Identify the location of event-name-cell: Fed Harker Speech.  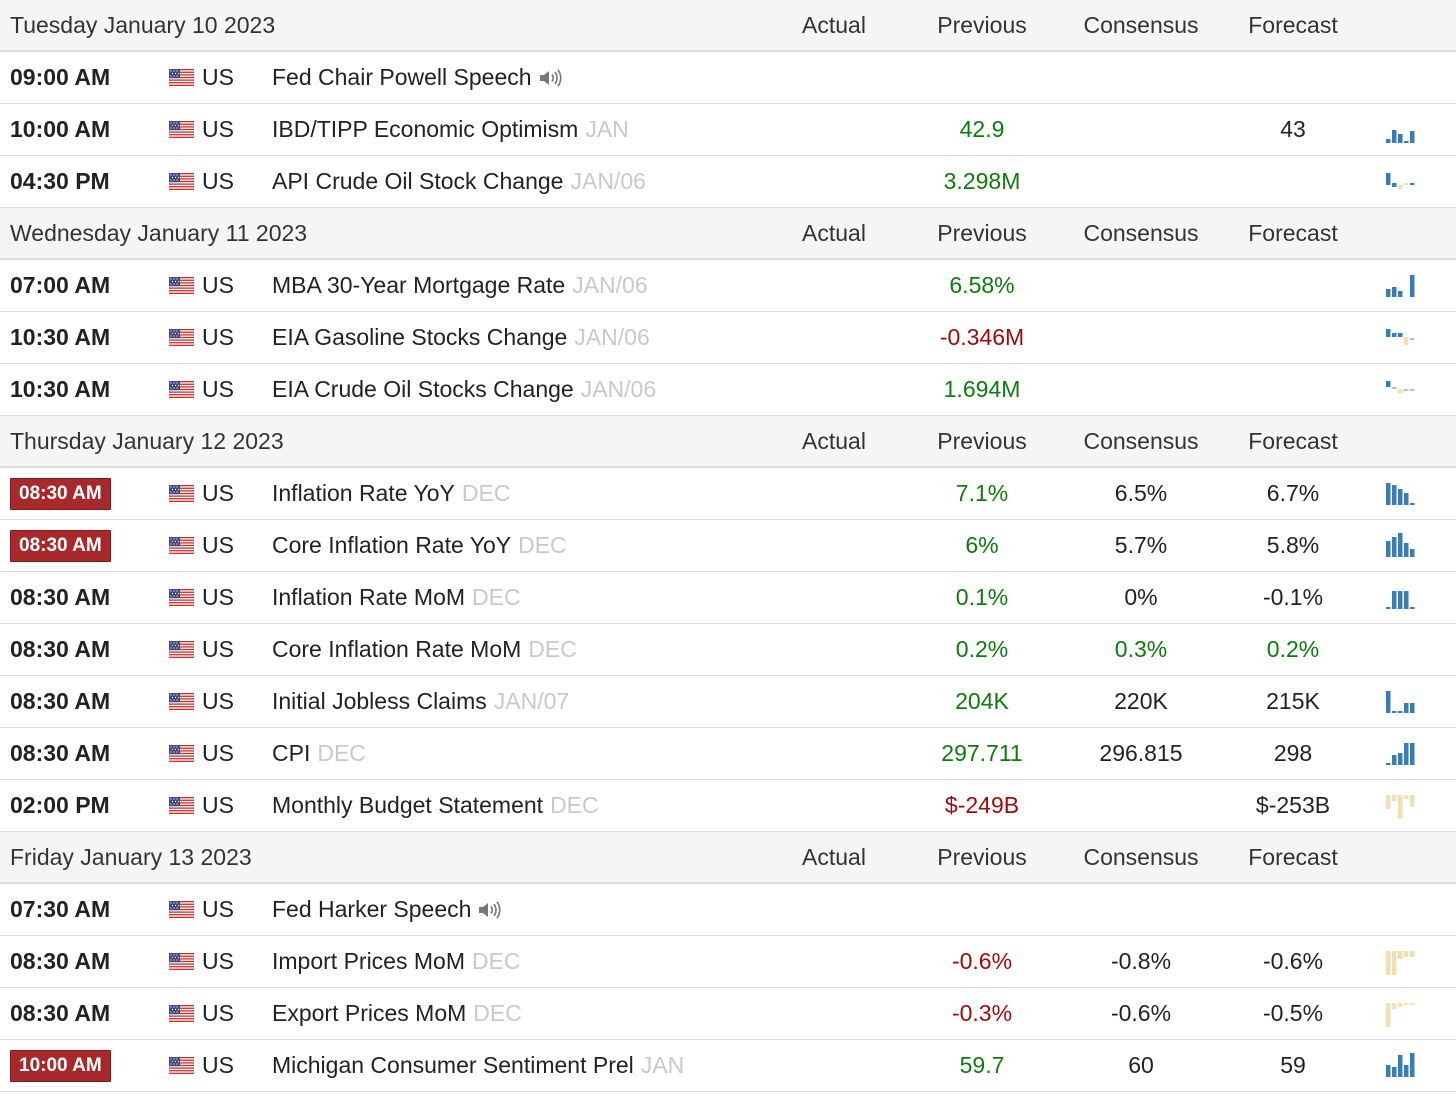
(387, 909).